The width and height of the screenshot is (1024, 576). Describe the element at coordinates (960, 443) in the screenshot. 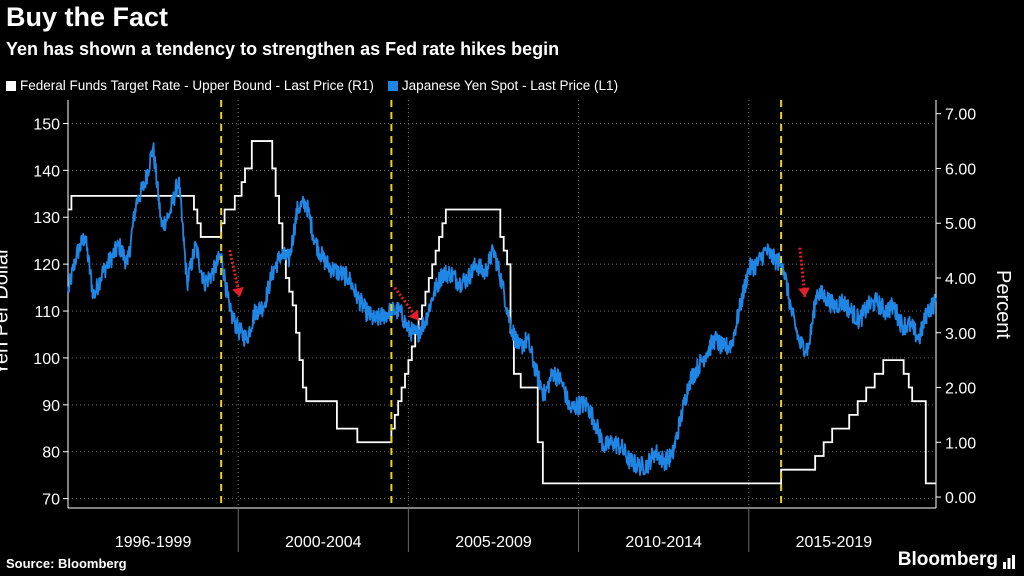

I see `right-tick-label: 1.00` at that location.